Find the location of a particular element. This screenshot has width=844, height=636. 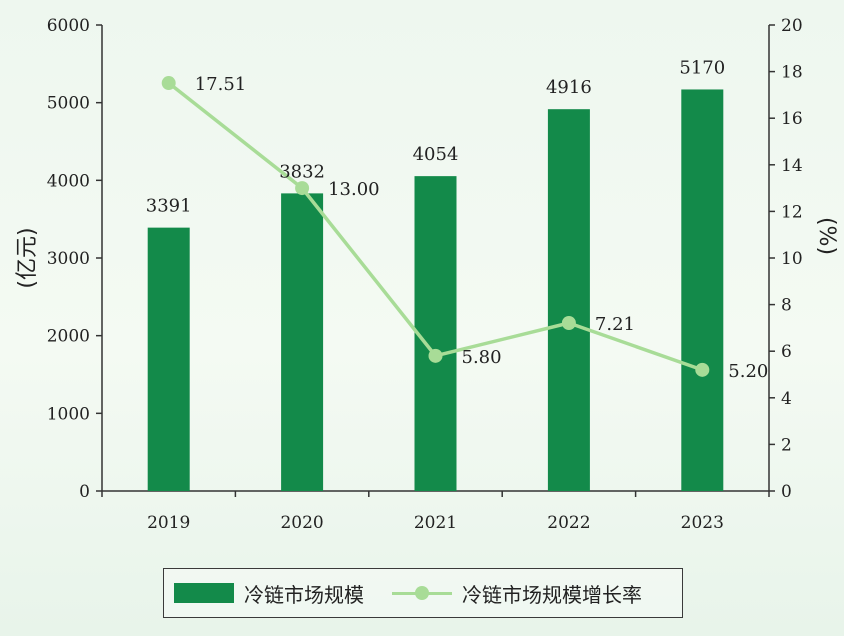

bar-value-label: 3391 is located at coordinates (169, 206).